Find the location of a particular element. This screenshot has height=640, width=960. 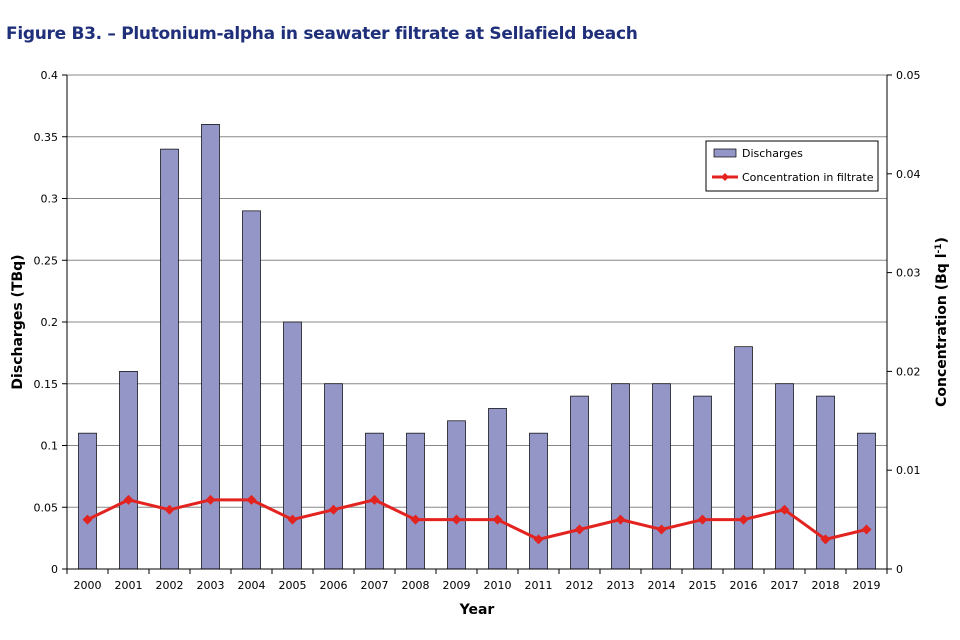

bar-2012 is located at coordinates (579, 482).